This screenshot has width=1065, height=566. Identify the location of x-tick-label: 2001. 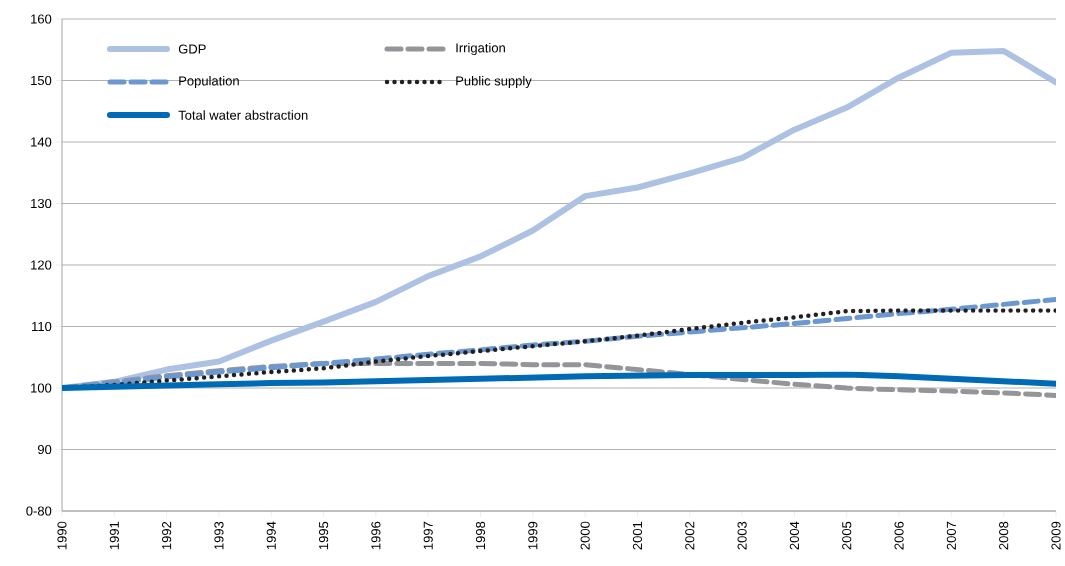
(637, 535).